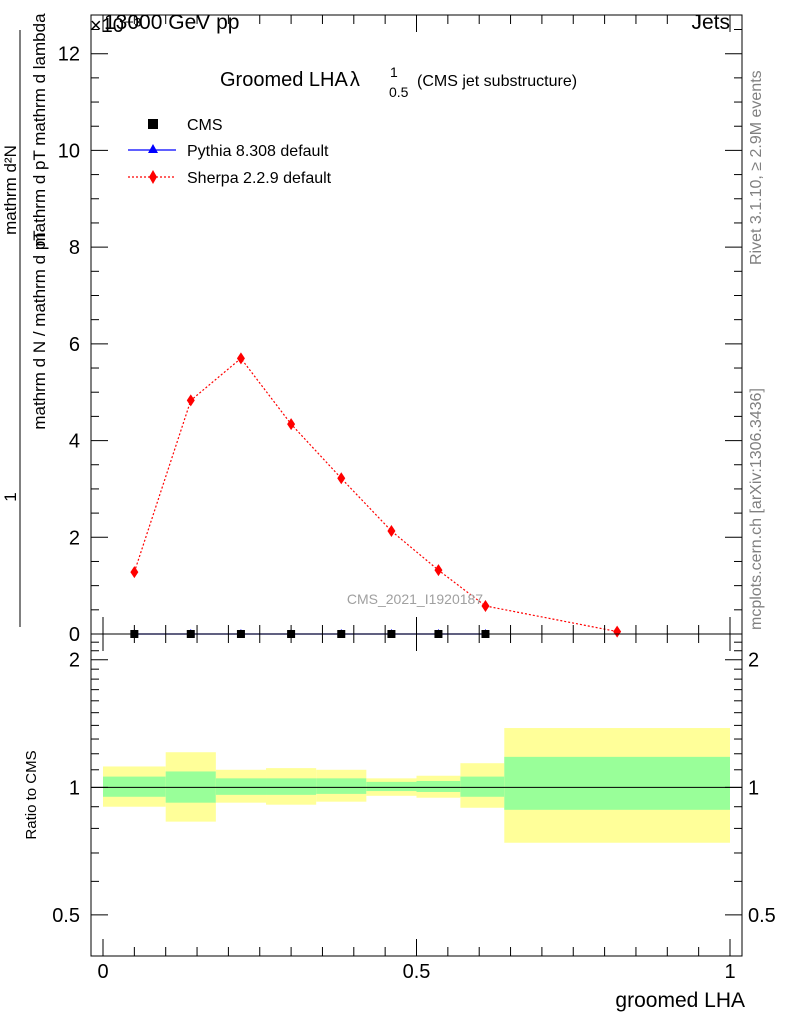 This screenshot has width=786, height=1024. I want to click on ratio-y-tick-label-right: 0.5, so click(762, 916).